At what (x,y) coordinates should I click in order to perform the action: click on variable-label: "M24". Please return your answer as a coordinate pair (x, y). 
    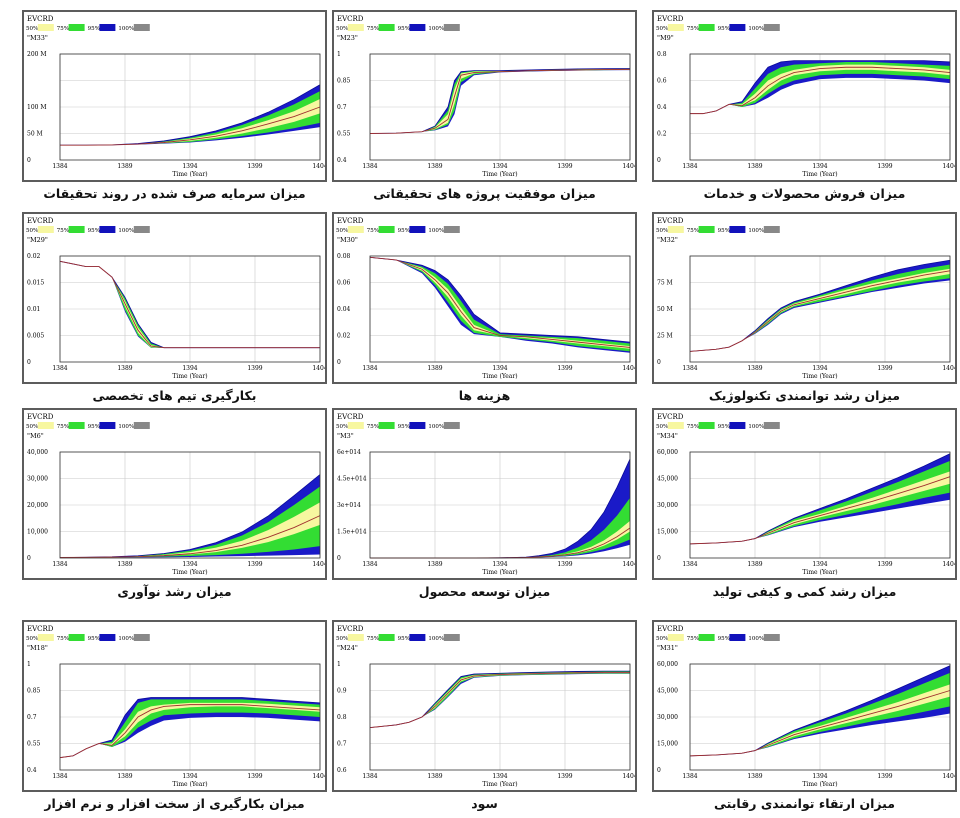
    Looking at the image, I should click on (347, 648).